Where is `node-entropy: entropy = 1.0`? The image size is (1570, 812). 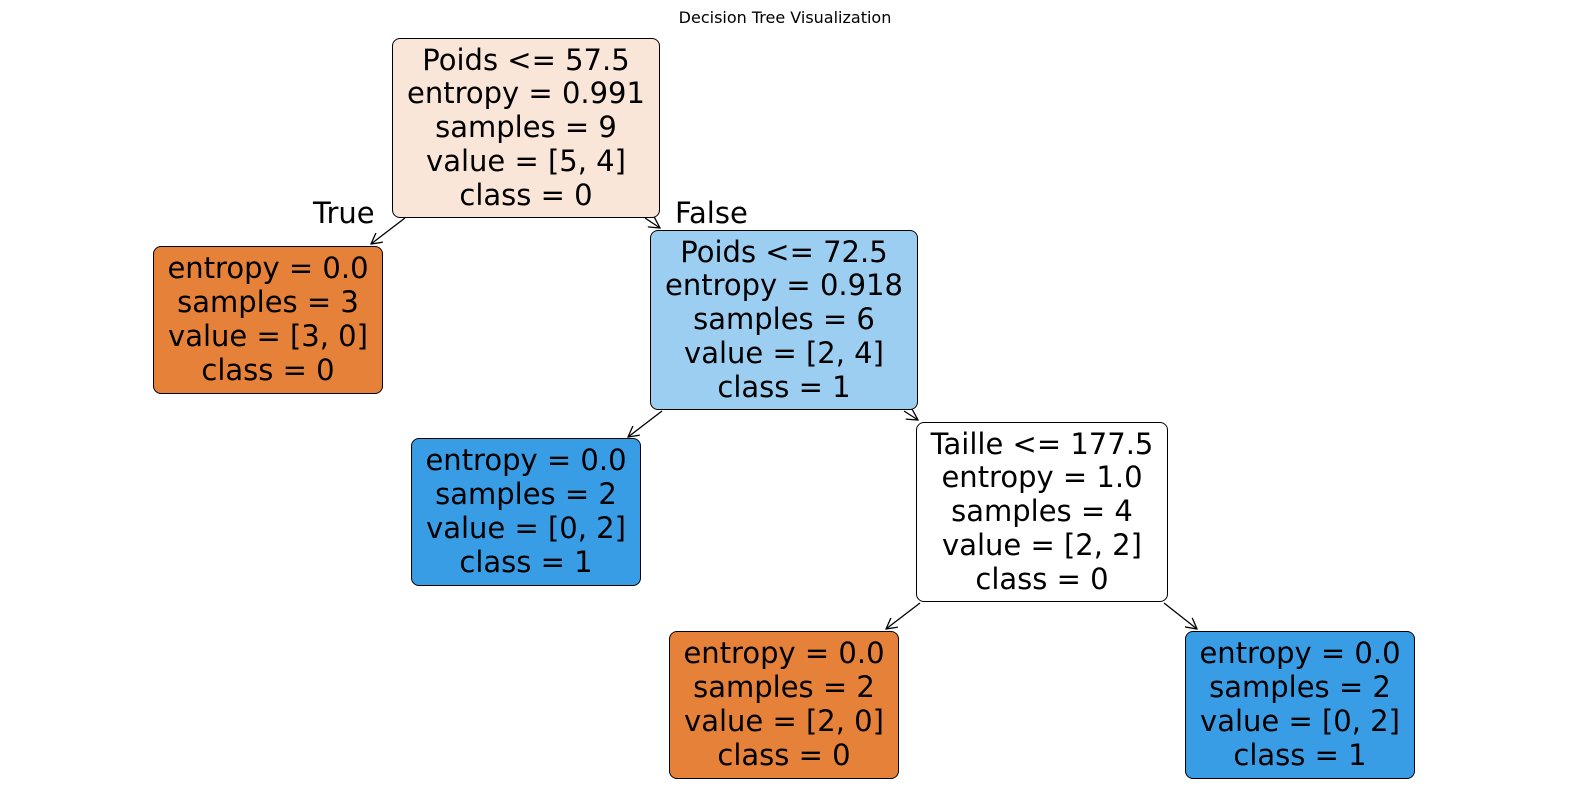 node-entropy: entropy = 1.0 is located at coordinates (1042, 477).